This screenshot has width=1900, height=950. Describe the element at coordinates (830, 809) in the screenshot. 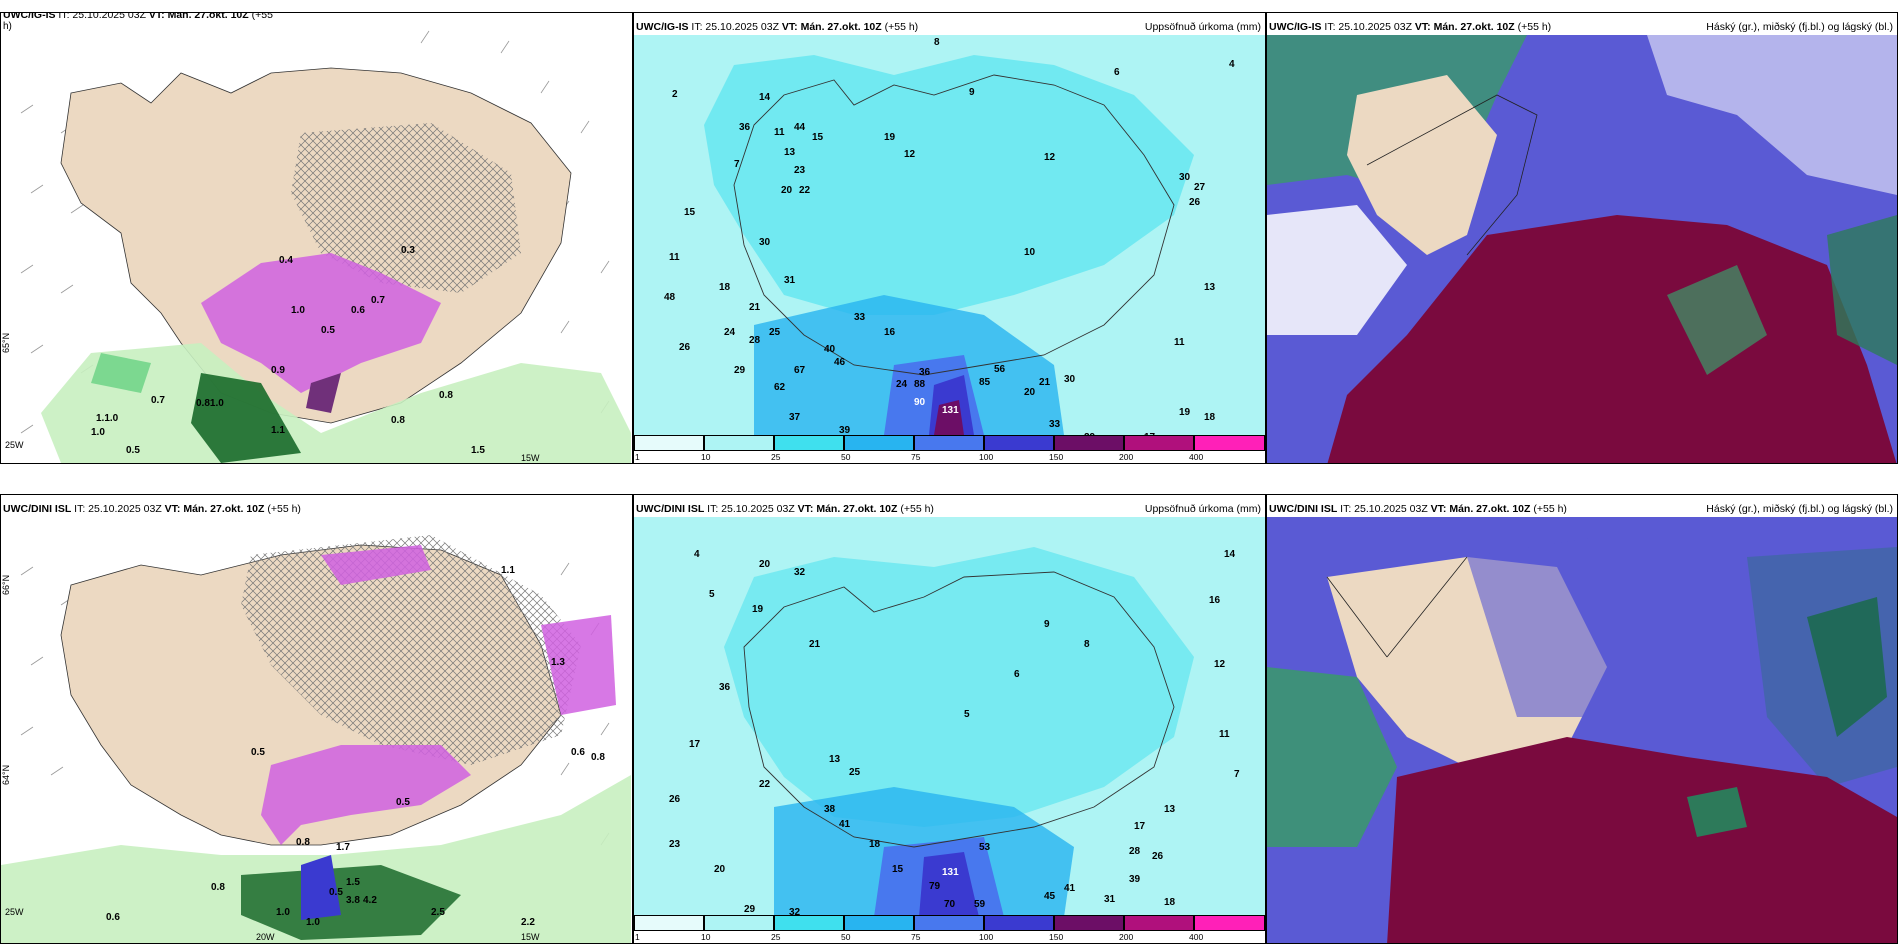

I see `value: 38` at that location.